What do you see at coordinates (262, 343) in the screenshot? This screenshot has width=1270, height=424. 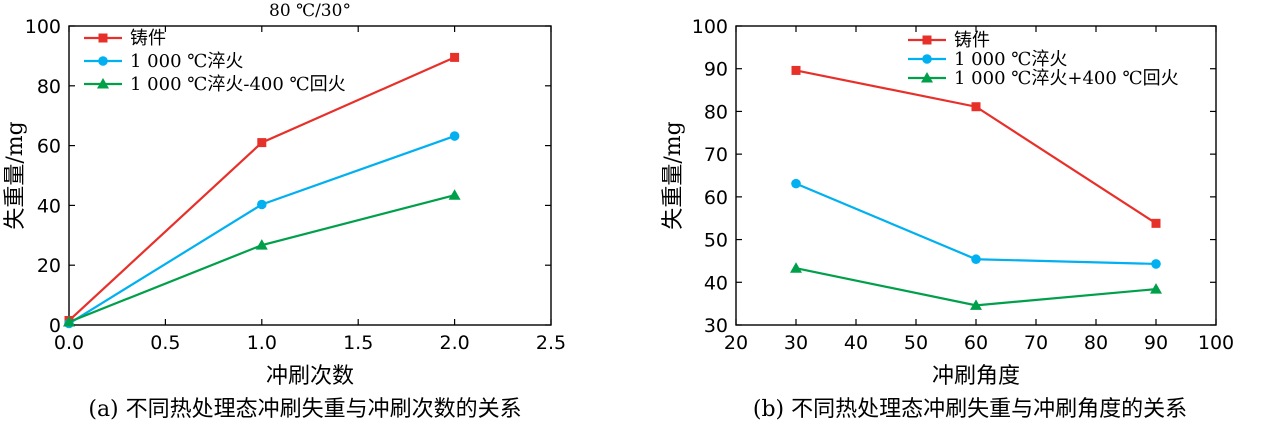 I see `chart-a-x-tick-label: 1.0` at bounding box center [262, 343].